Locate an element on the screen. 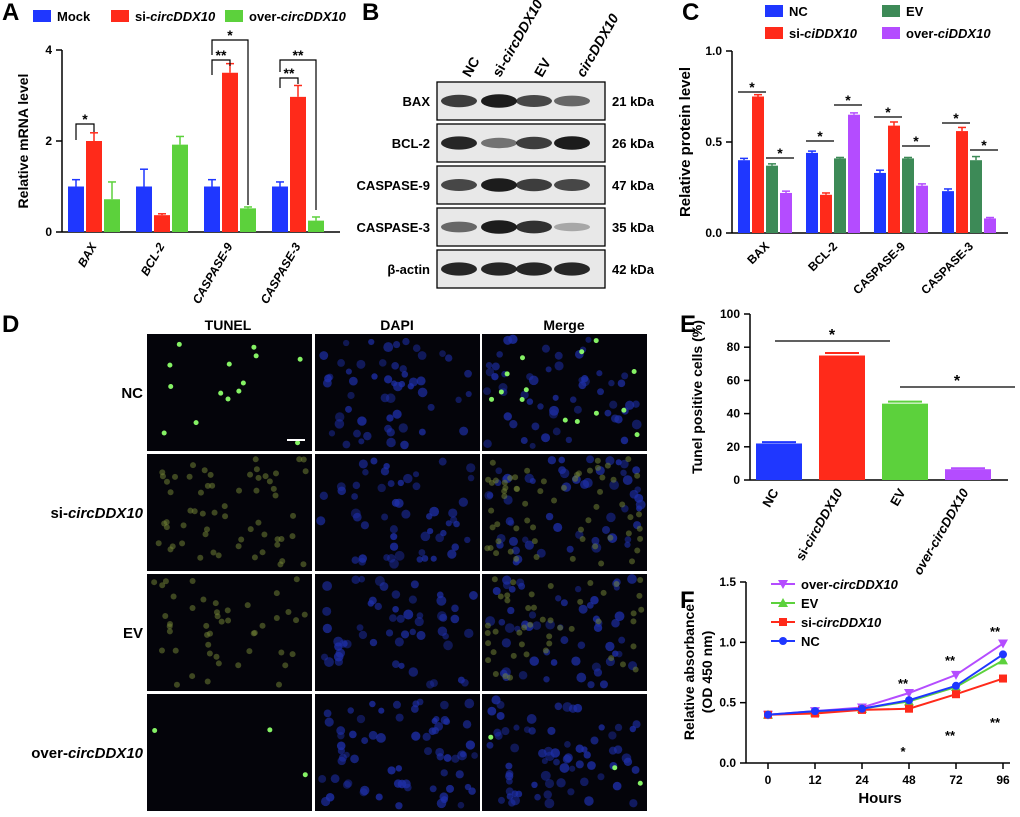 The height and width of the screenshot is (817, 1020). f-ytick-label-1-0: 1.0 is located at coordinates (727, 642).